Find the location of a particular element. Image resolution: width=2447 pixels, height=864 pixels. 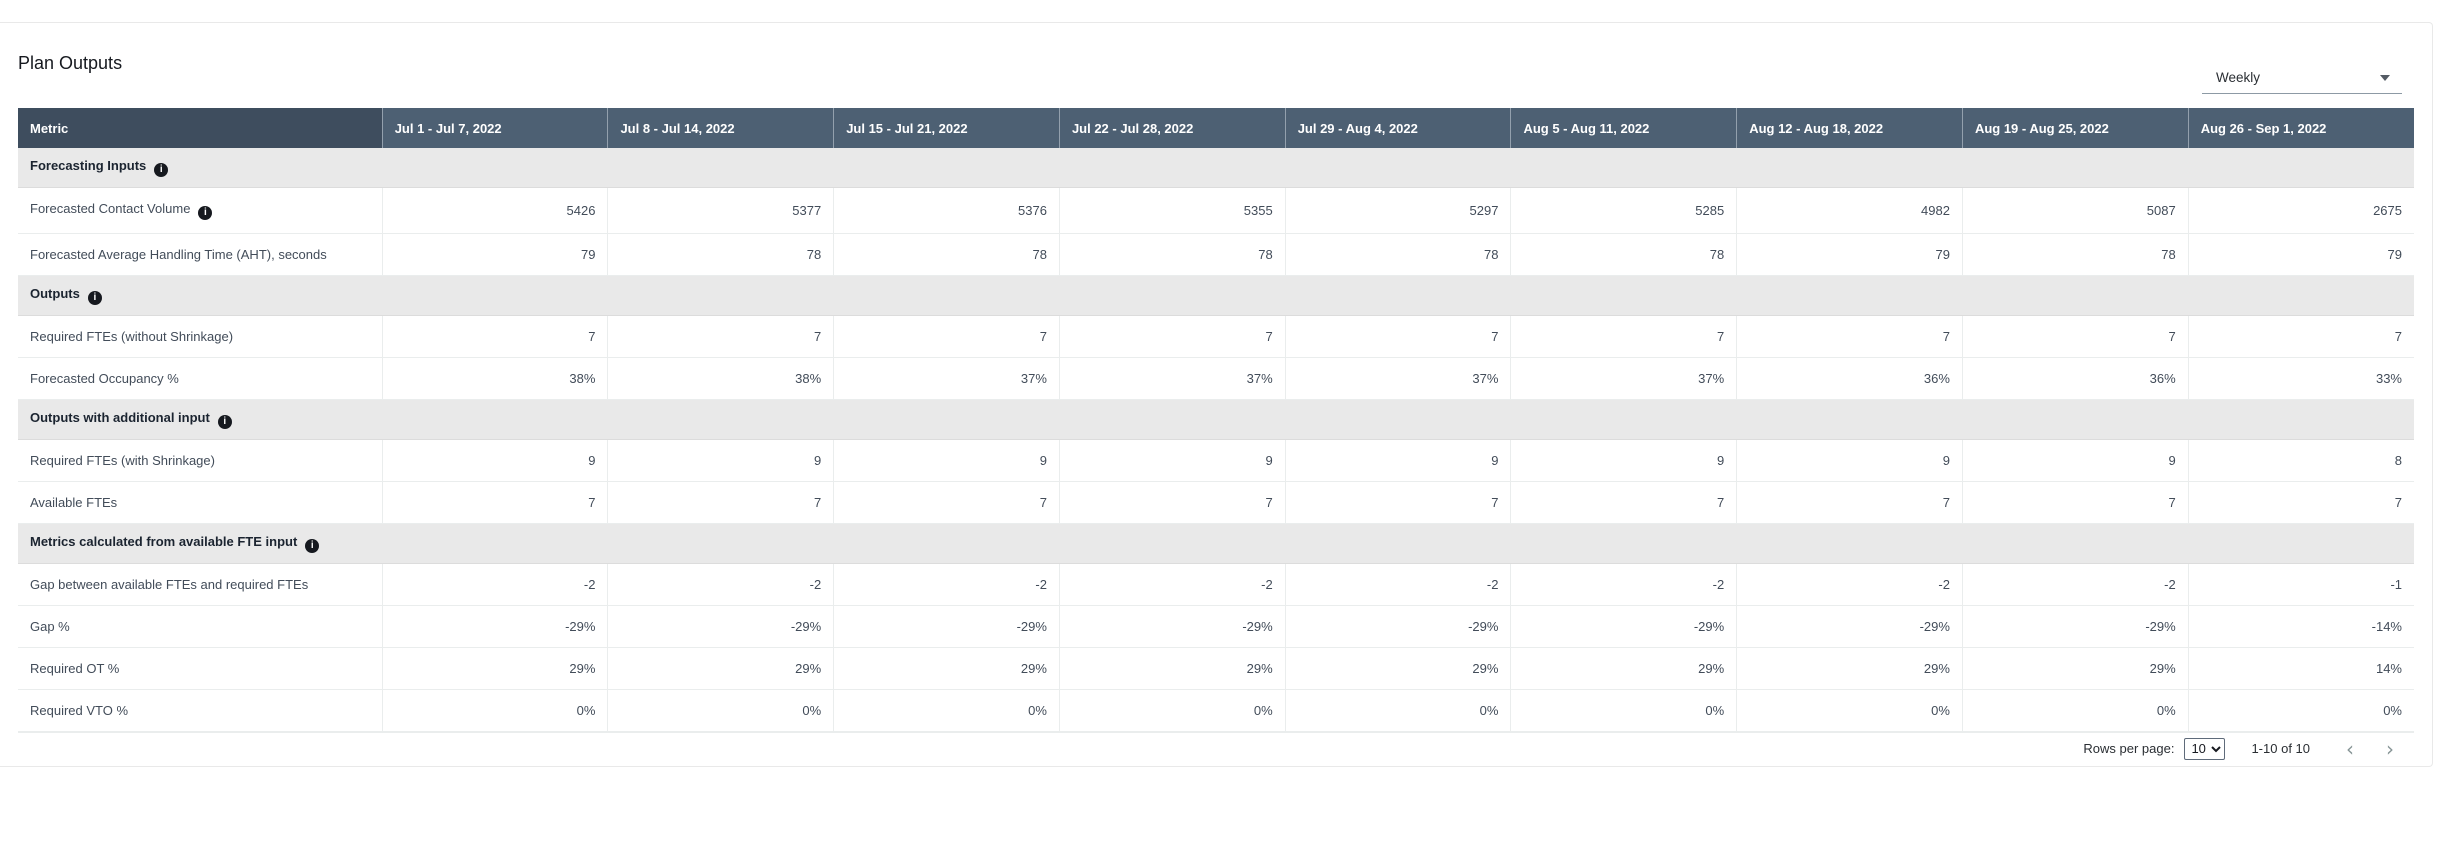

section-title-cell: Outputs i is located at coordinates (1216, 295).